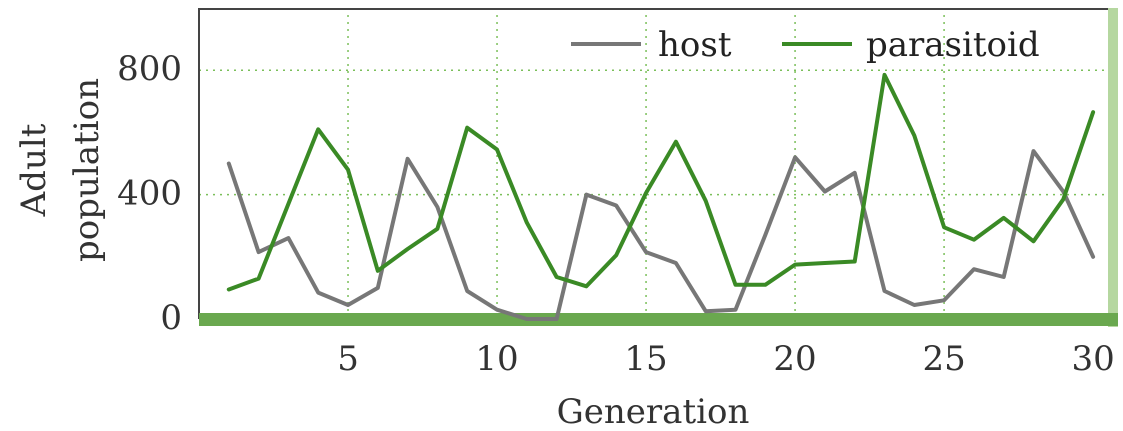 The width and height of the screenshot is (1123, 431). What do you see at coordinates (149, 69) in the screenshot?
I see `y-tick-label: 800` at bounding box center [149, 69].